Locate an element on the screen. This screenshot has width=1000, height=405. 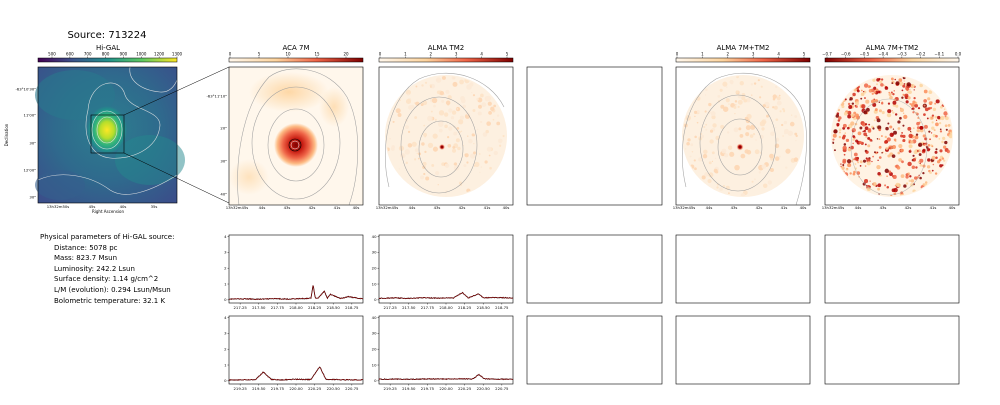
parameter-evolution: L/M (evolution): 0.294 Lsun/Msun is located at coordinates (112, 289).